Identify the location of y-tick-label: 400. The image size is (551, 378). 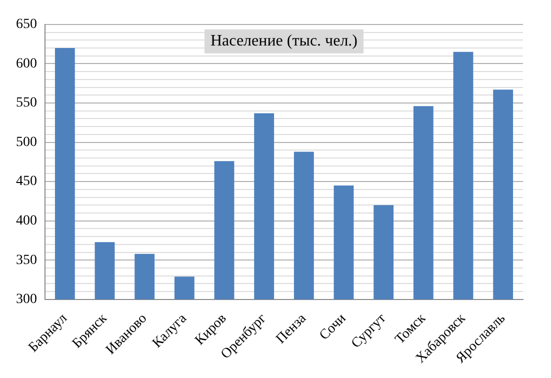
(26, 221).